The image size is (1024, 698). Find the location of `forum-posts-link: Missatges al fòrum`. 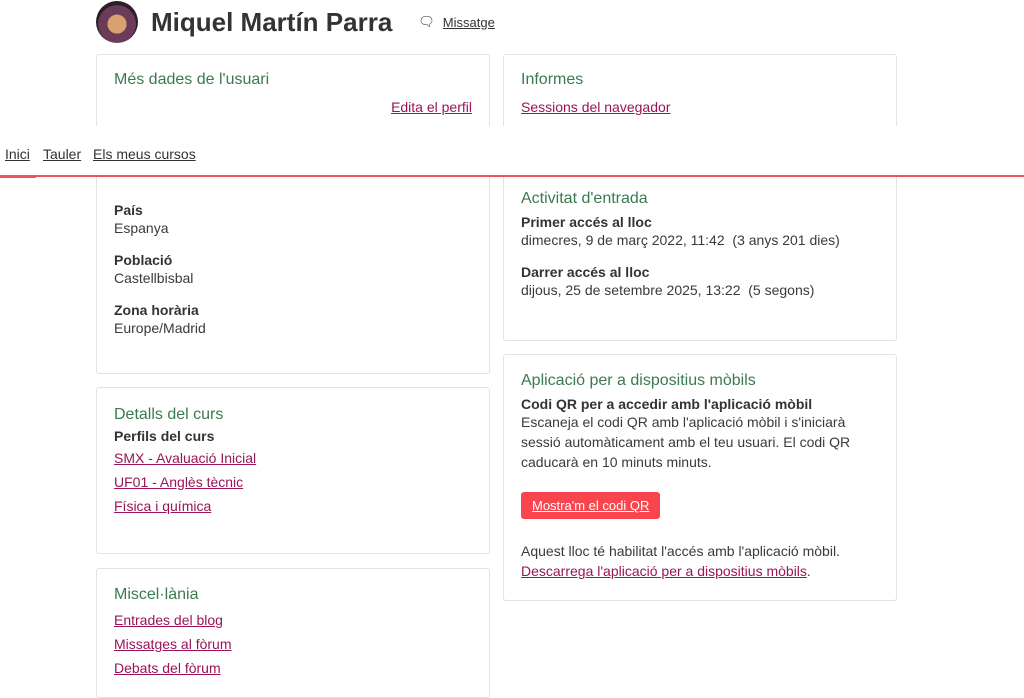

forum-posts-link: Missatges al fòrum is located at coordinates (173, 644).